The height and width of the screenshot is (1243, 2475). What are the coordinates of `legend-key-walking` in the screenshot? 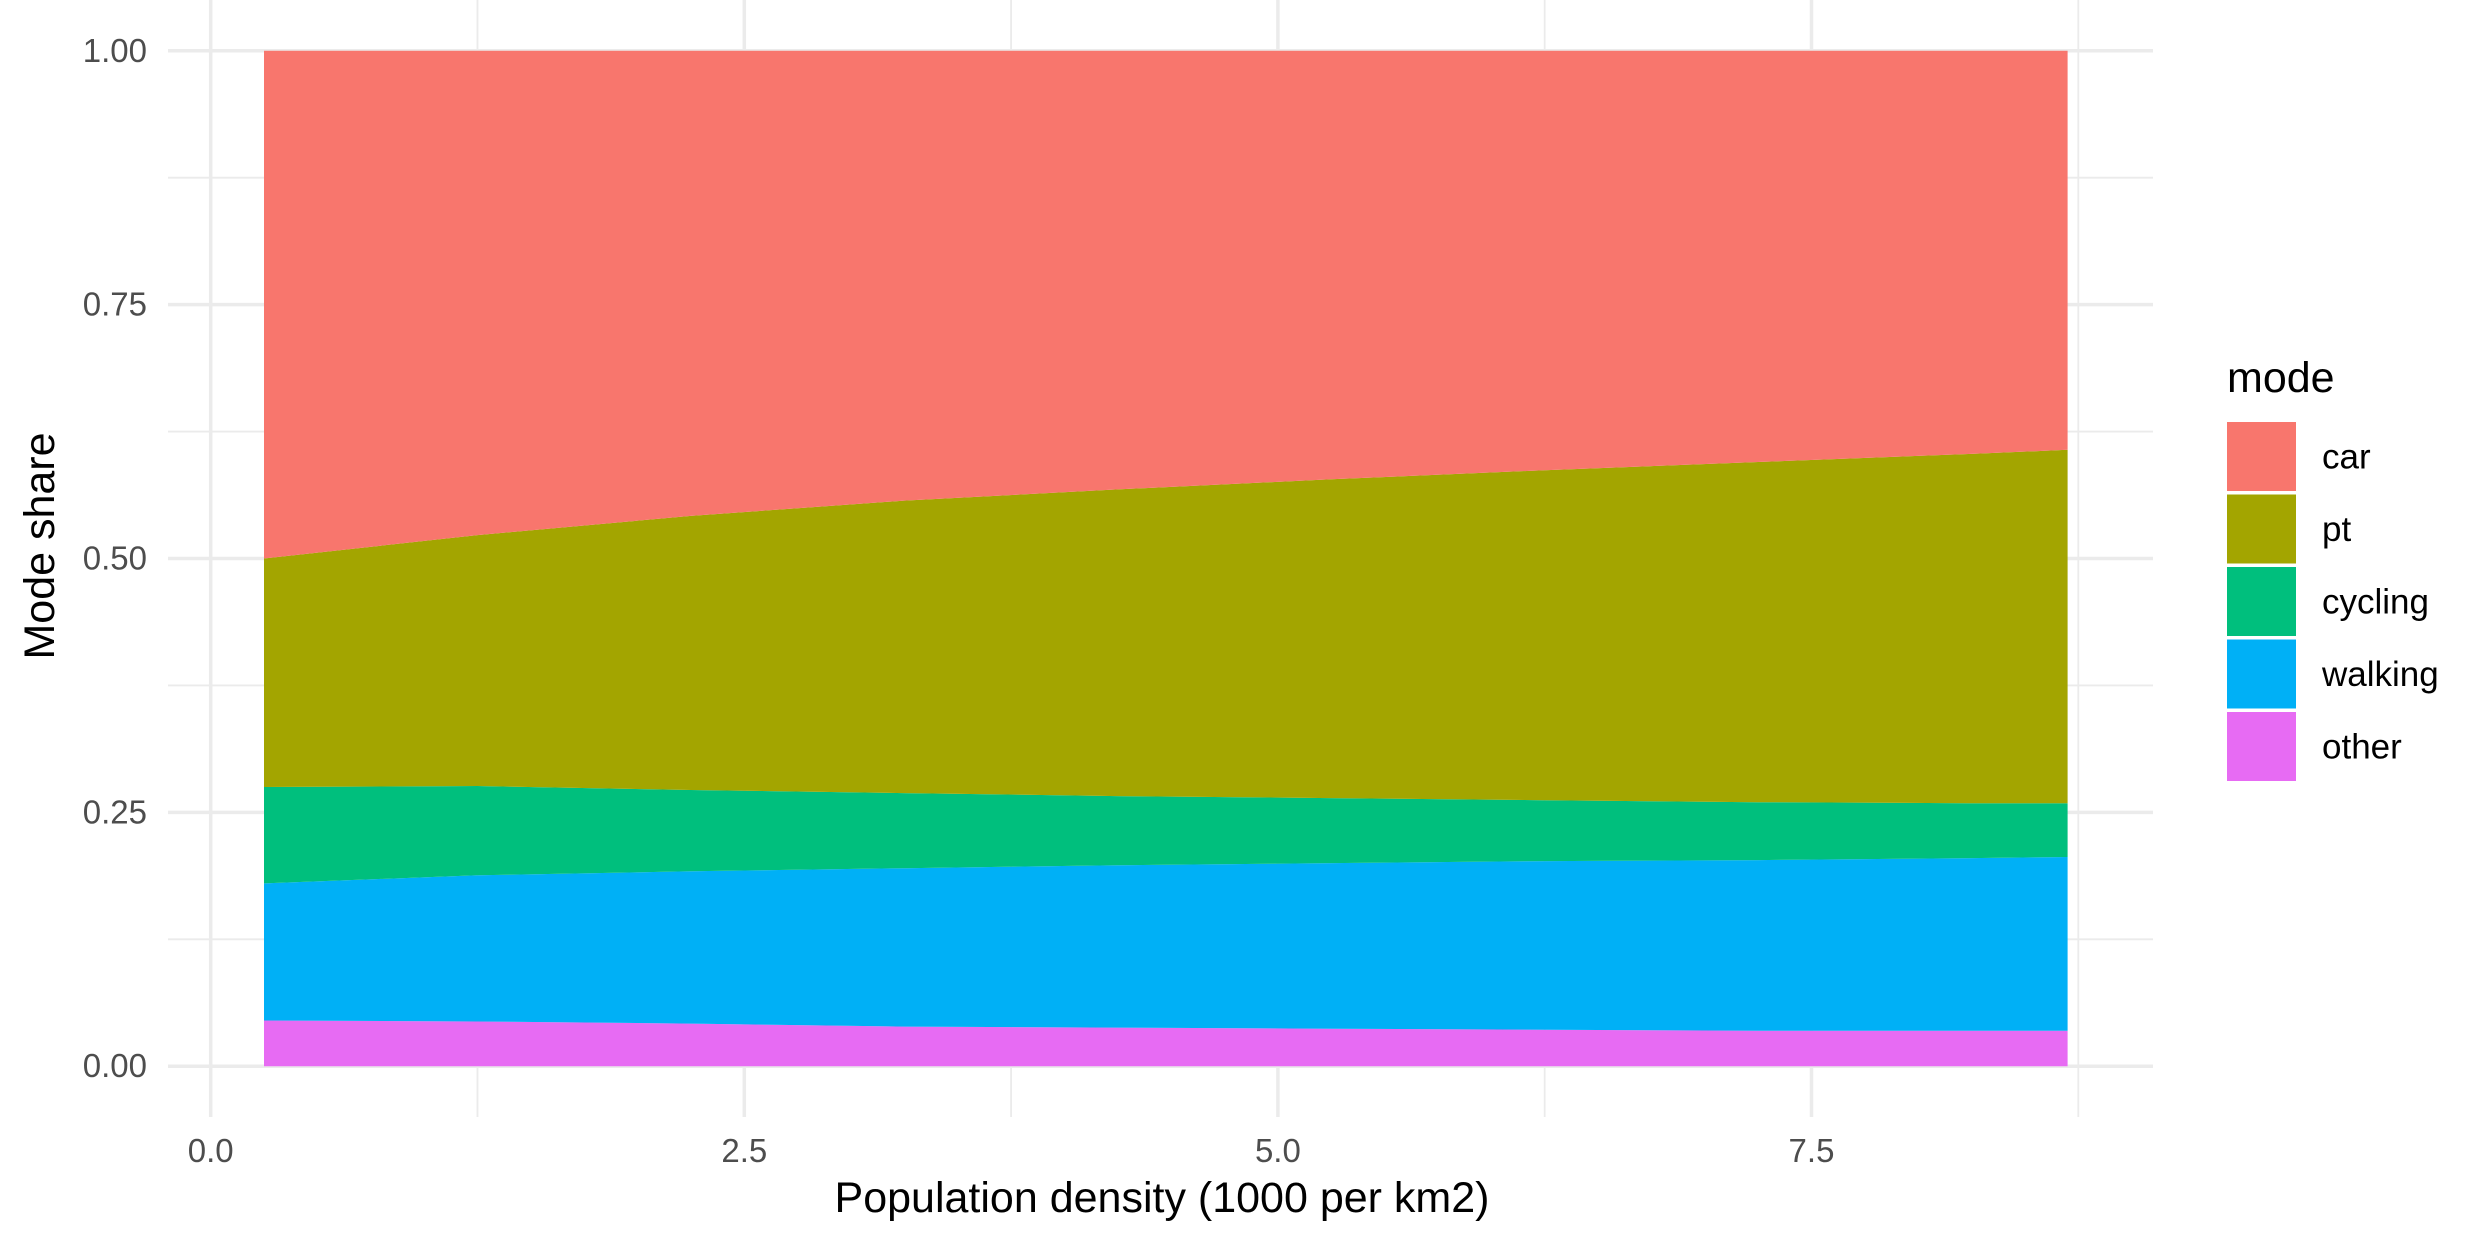 It's located at (2261, 674).